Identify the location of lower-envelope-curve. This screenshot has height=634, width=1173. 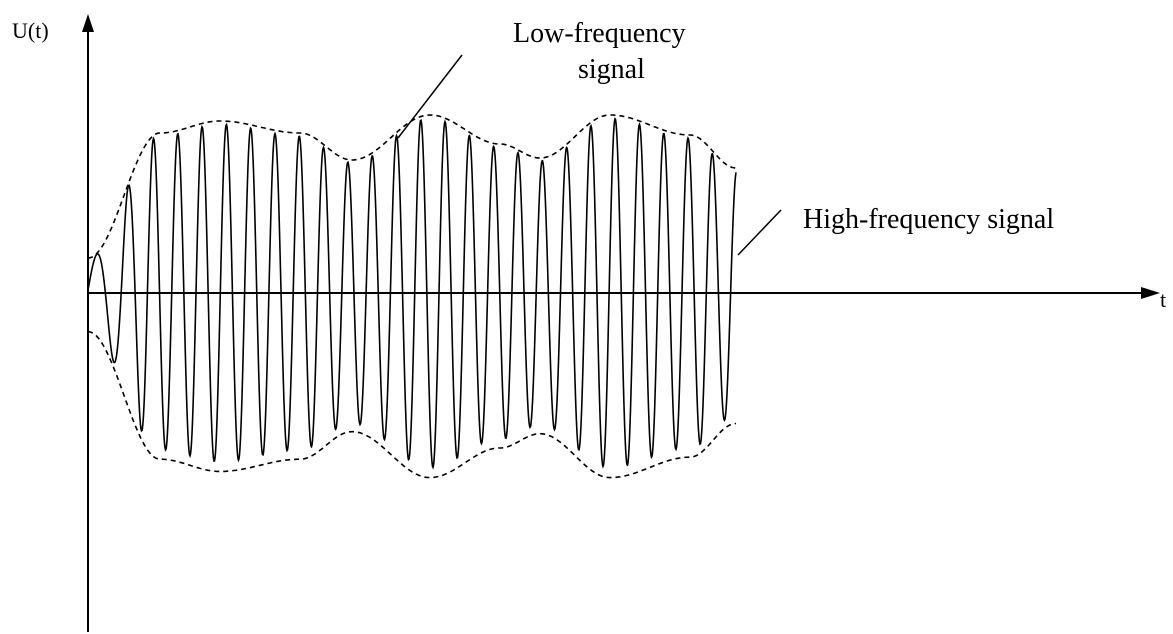
(412, 404).